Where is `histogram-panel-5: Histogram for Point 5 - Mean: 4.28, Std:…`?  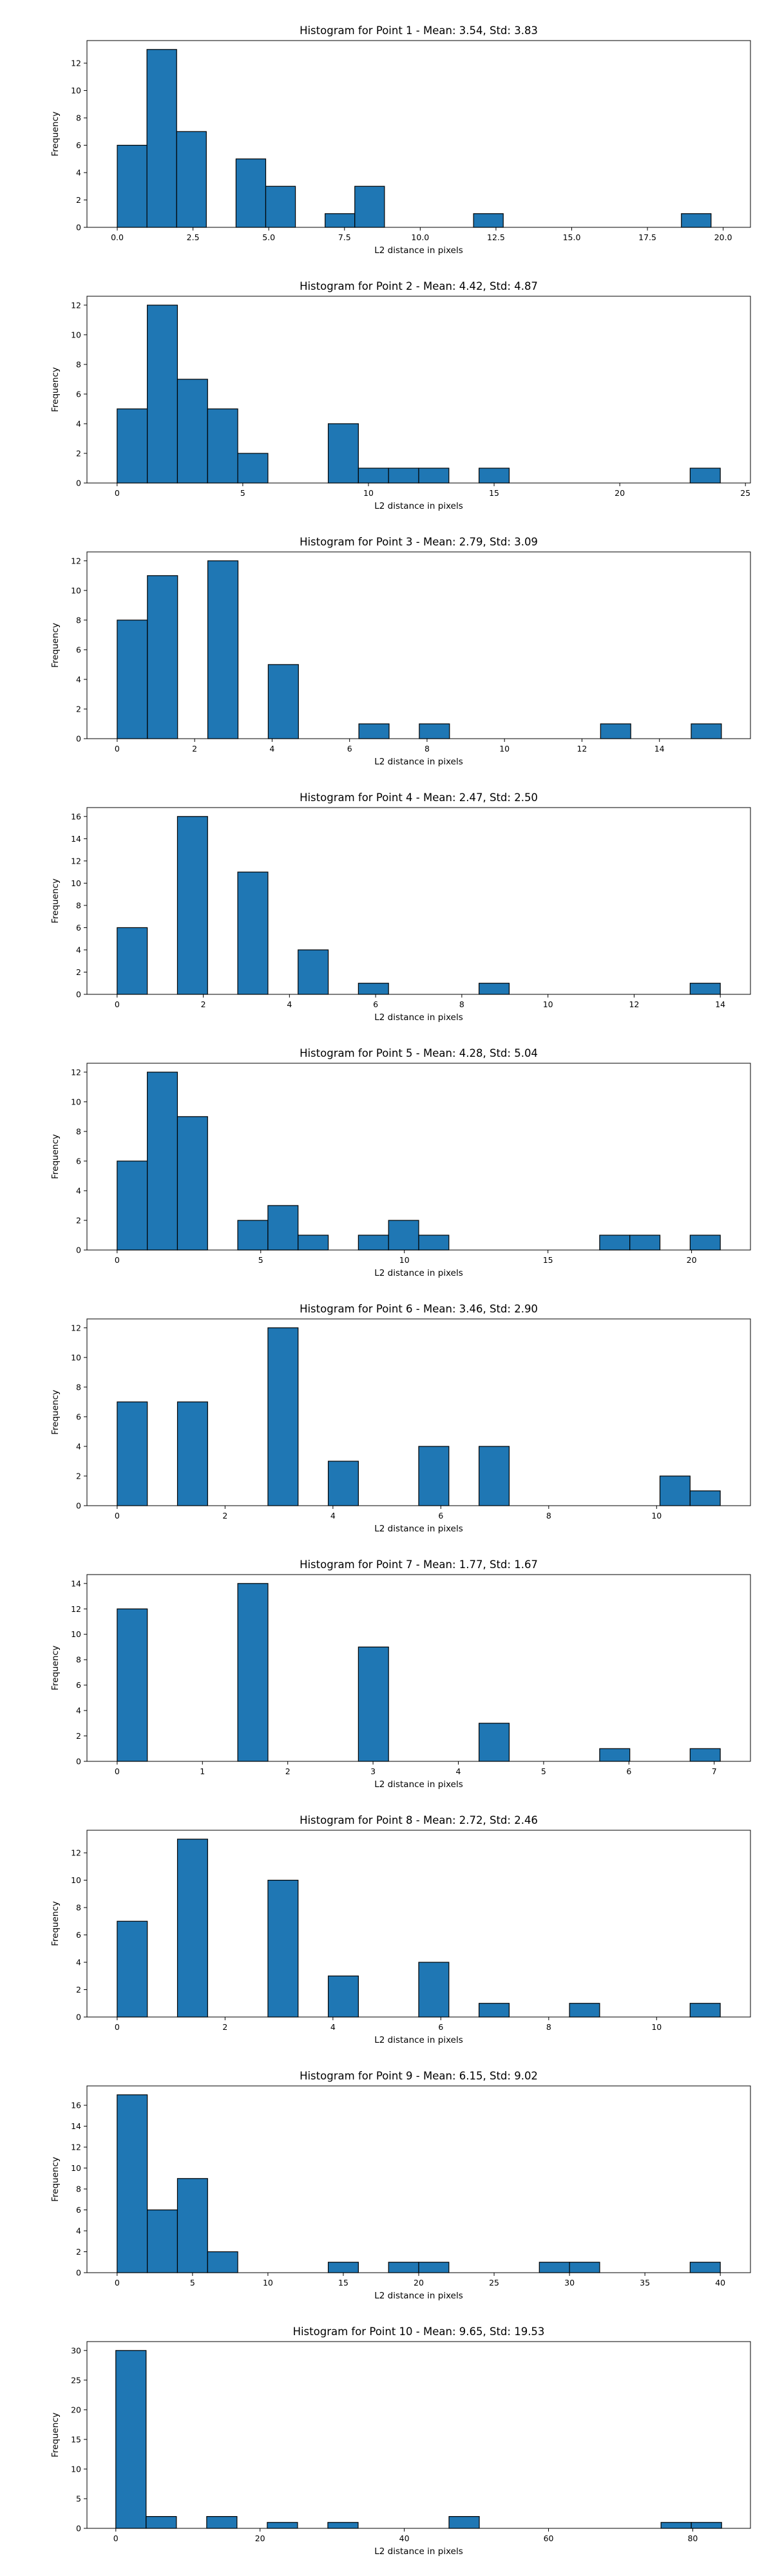
histogram-panel-5: Histogram for Point 5 - Mean: 4.28, Std:… is located at coordinates (400, 1162).